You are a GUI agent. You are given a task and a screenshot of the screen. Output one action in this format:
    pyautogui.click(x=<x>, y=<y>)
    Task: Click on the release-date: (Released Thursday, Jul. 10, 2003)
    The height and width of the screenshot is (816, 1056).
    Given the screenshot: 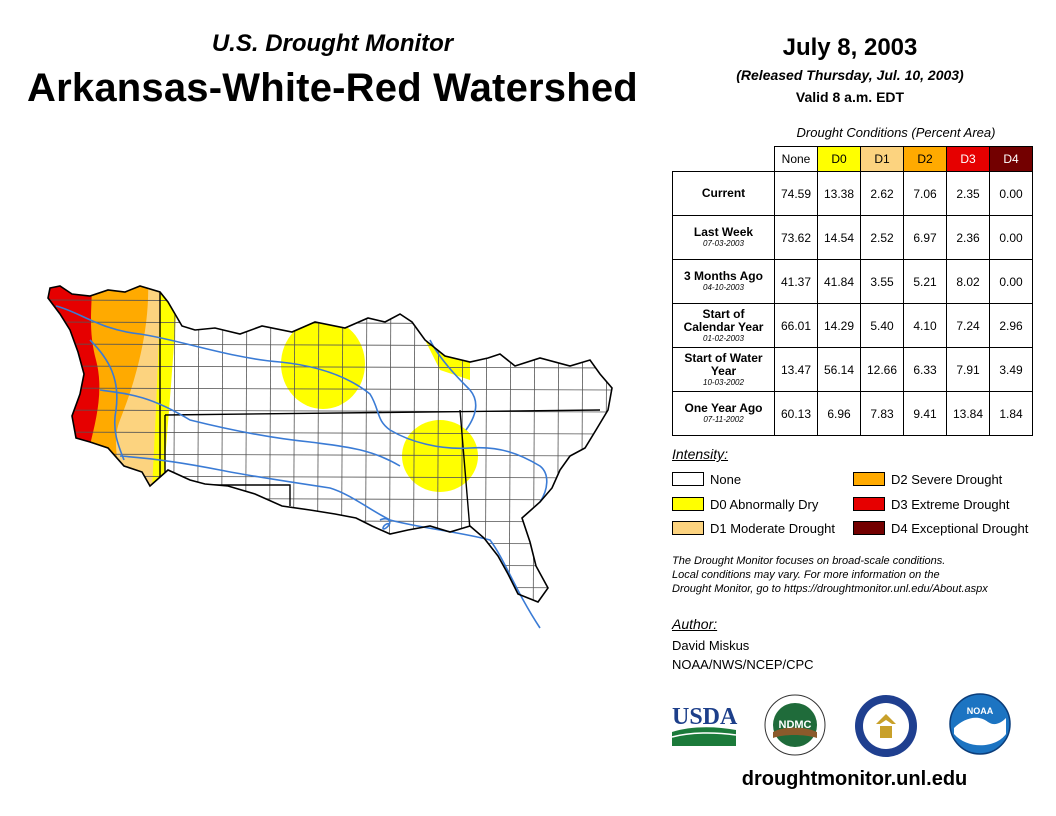 What is the action you would take?
    pyautogui.click(x=850, y=75)
    